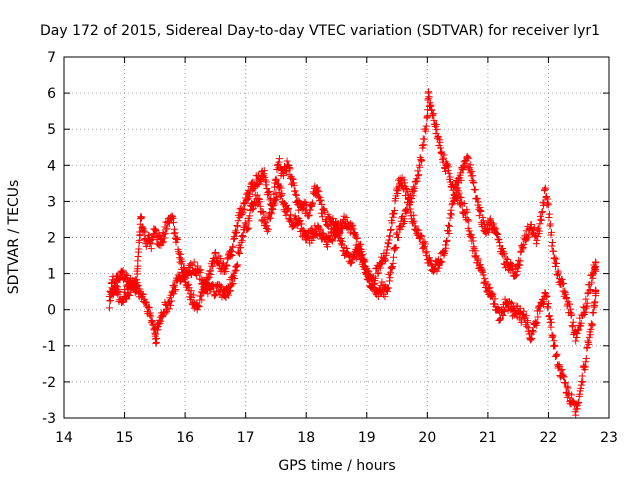 This screenshot has width=640, height=480. Describe the element at coordinates (367, 438) in the screenshot. I see `x-tick-label: 19` at that location.